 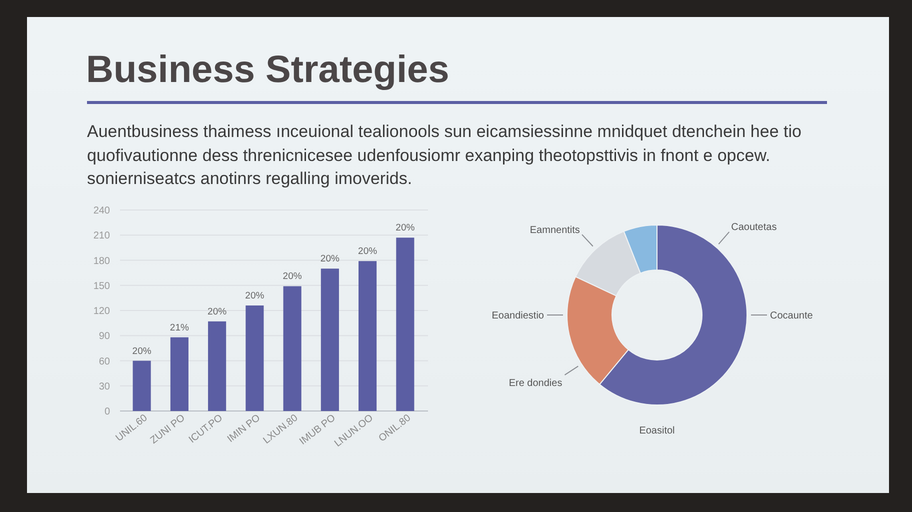 I want to click on annotation: 21%, so click(x=180, y=328).